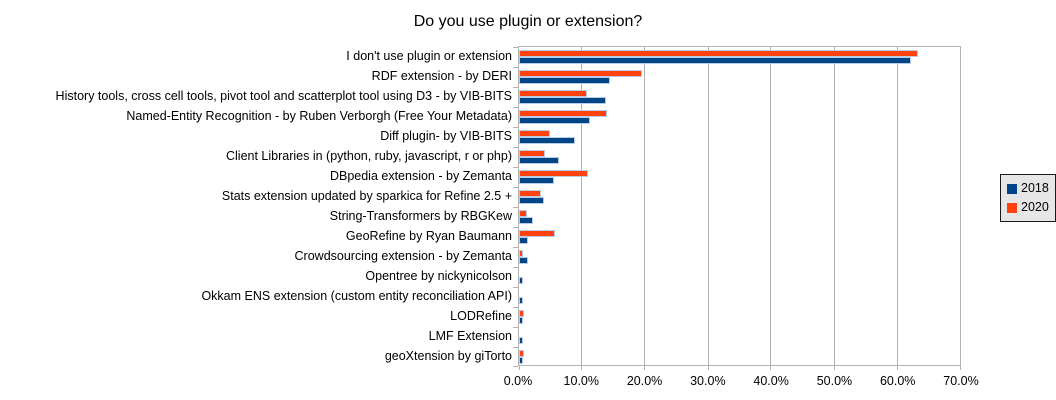  Describe the element at coordinates (420, 216) in the screenshot. I see `category-label: String-Transformers by RBGKew` at that location.